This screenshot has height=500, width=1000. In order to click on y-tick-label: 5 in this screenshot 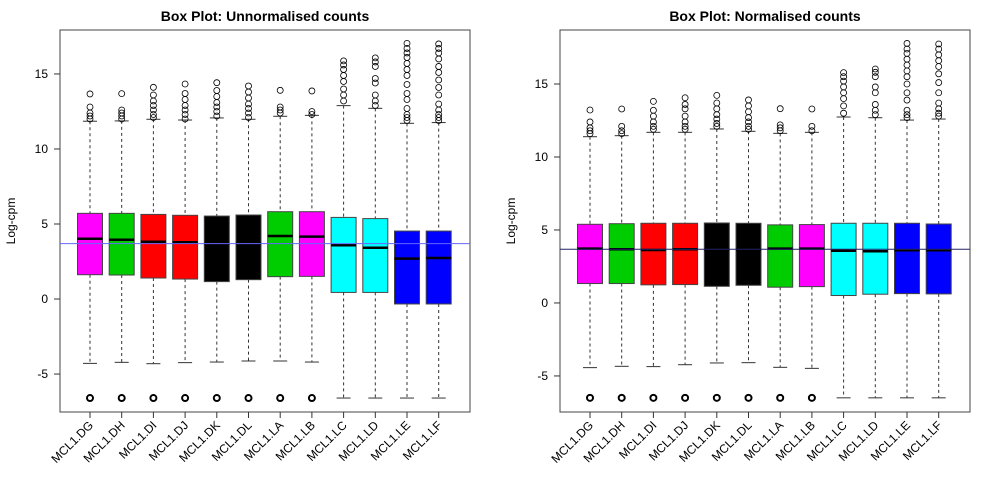, I will do `click(544, 230)`.